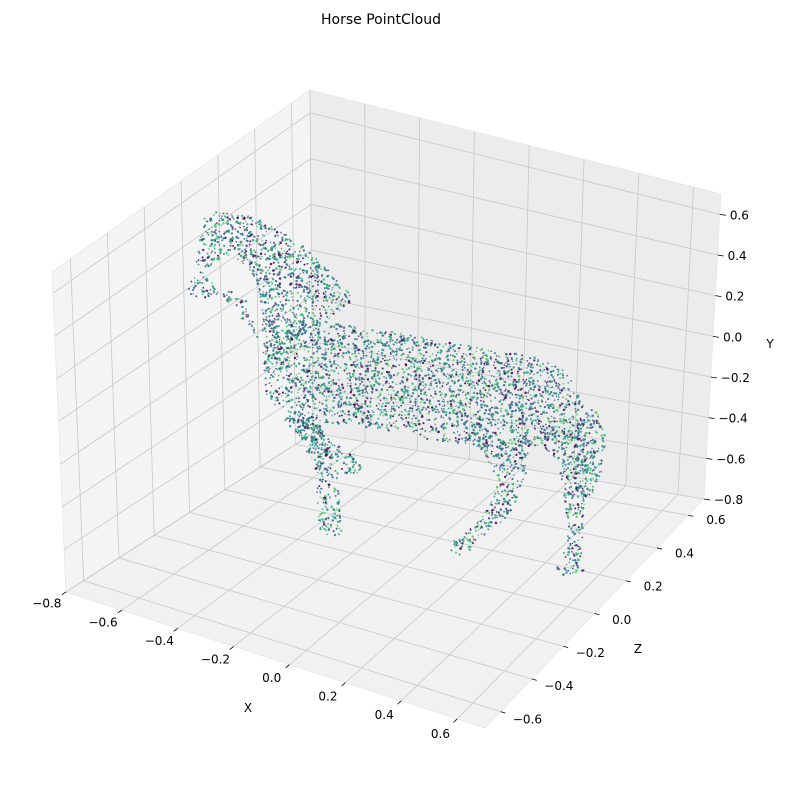 Image resolution: width=786 pixels, height=786 pixels. I want to click on z-tick-label: 0.6, so click(715, 520).